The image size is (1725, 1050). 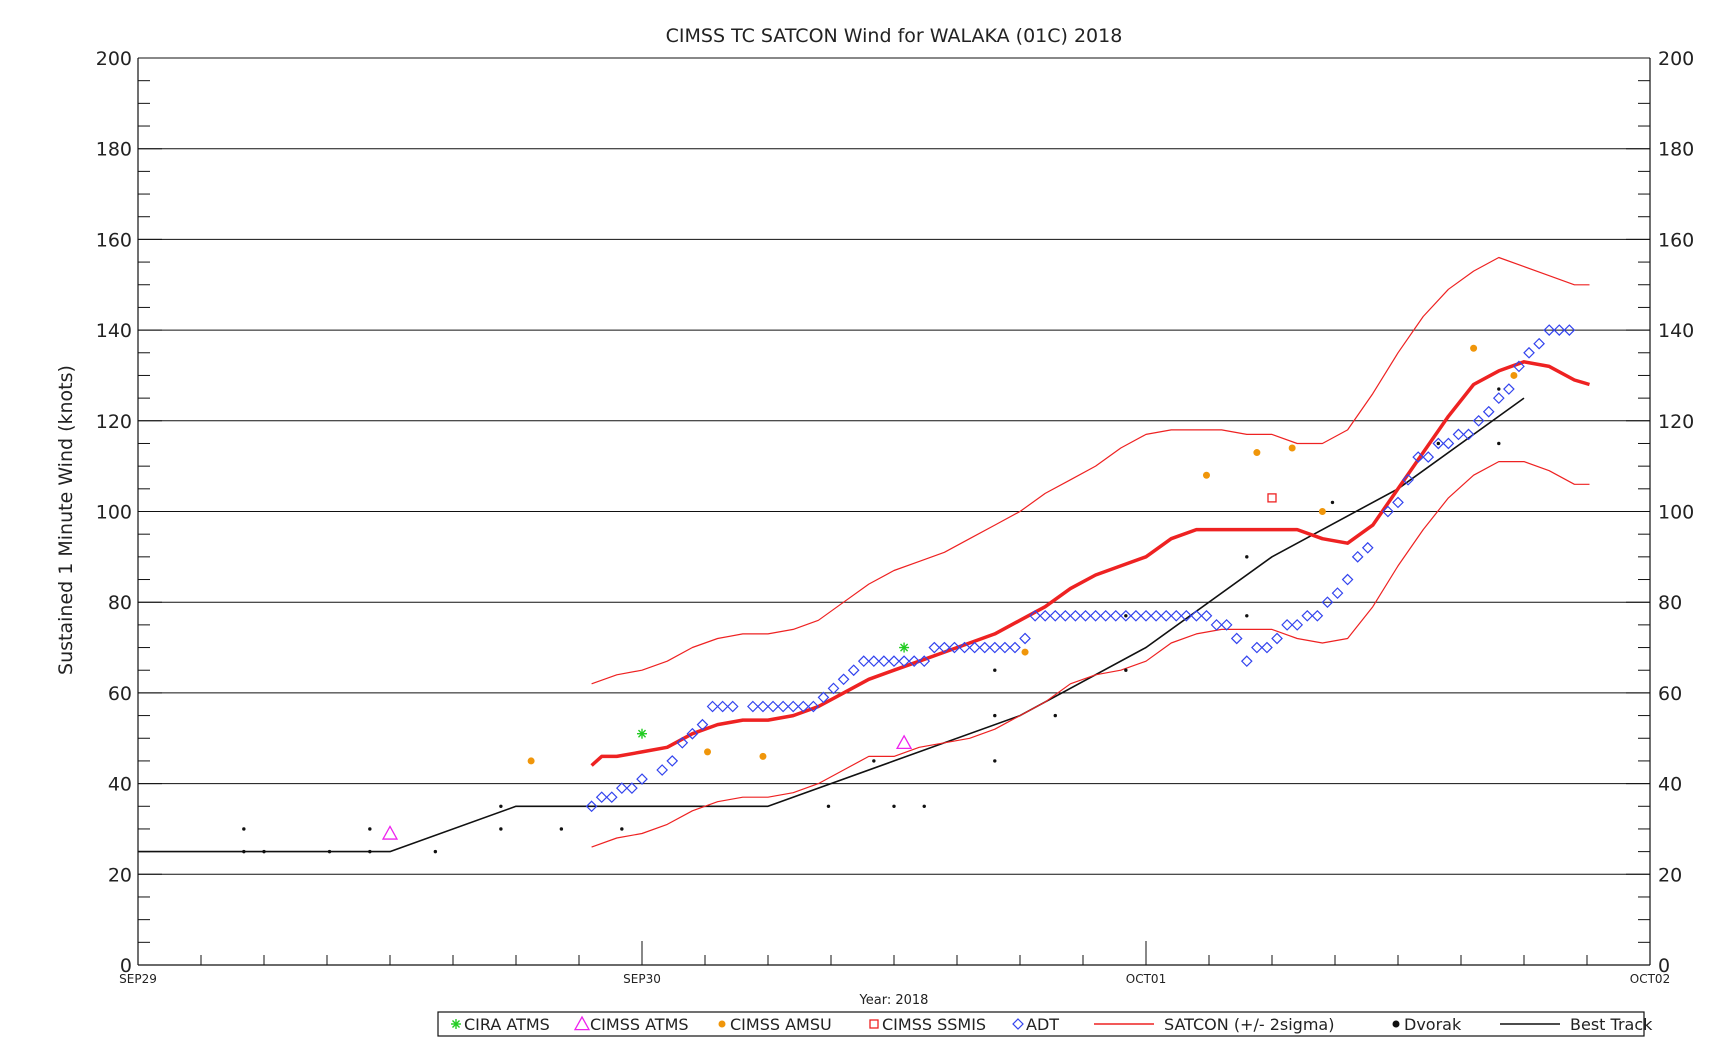 I want to click on legend-dvorak-swatch, so click(x=1396, y=1024).